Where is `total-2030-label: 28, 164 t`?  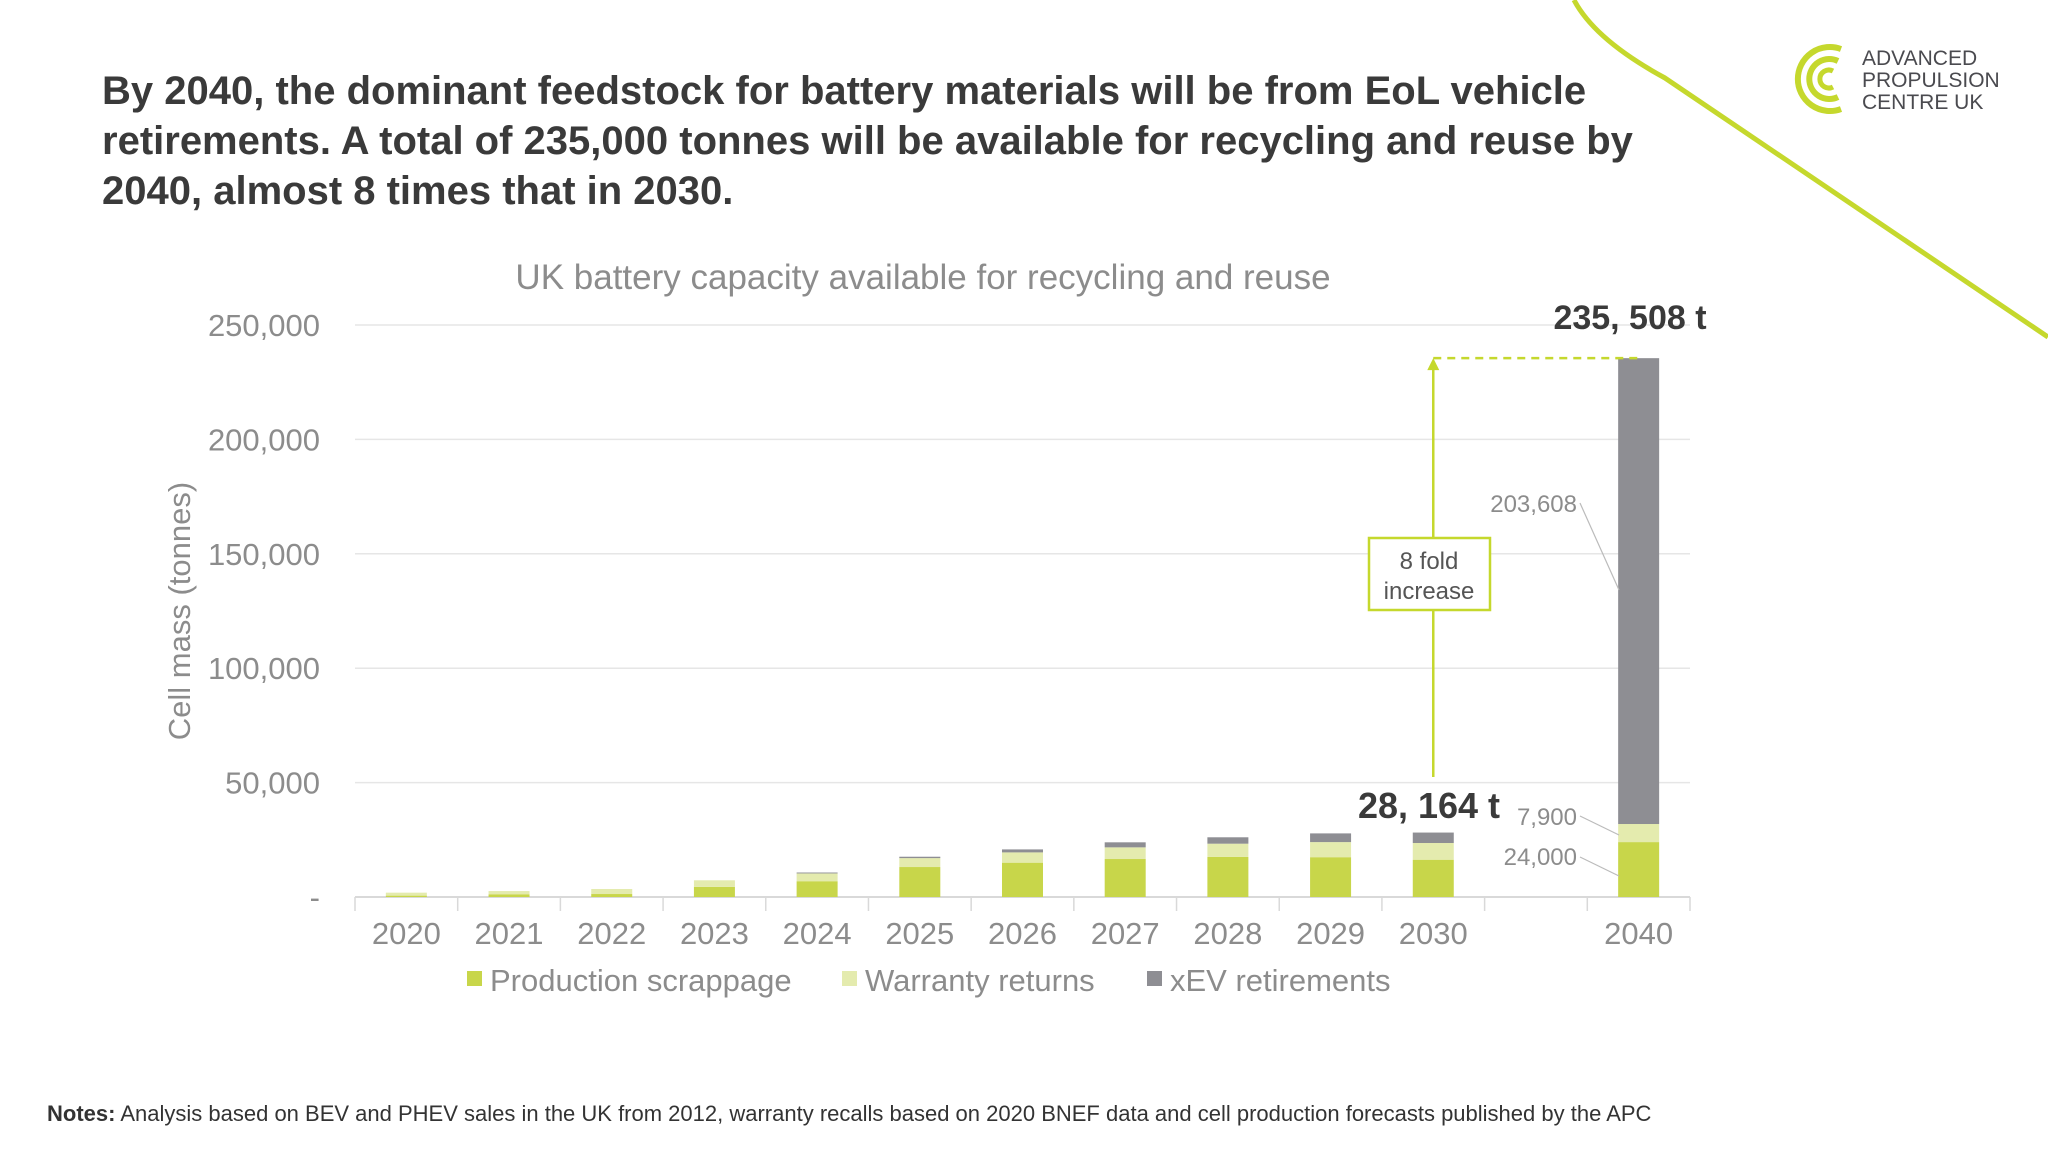 total-2030-label: 28, 164 t is located at coordinates (1429, 805).